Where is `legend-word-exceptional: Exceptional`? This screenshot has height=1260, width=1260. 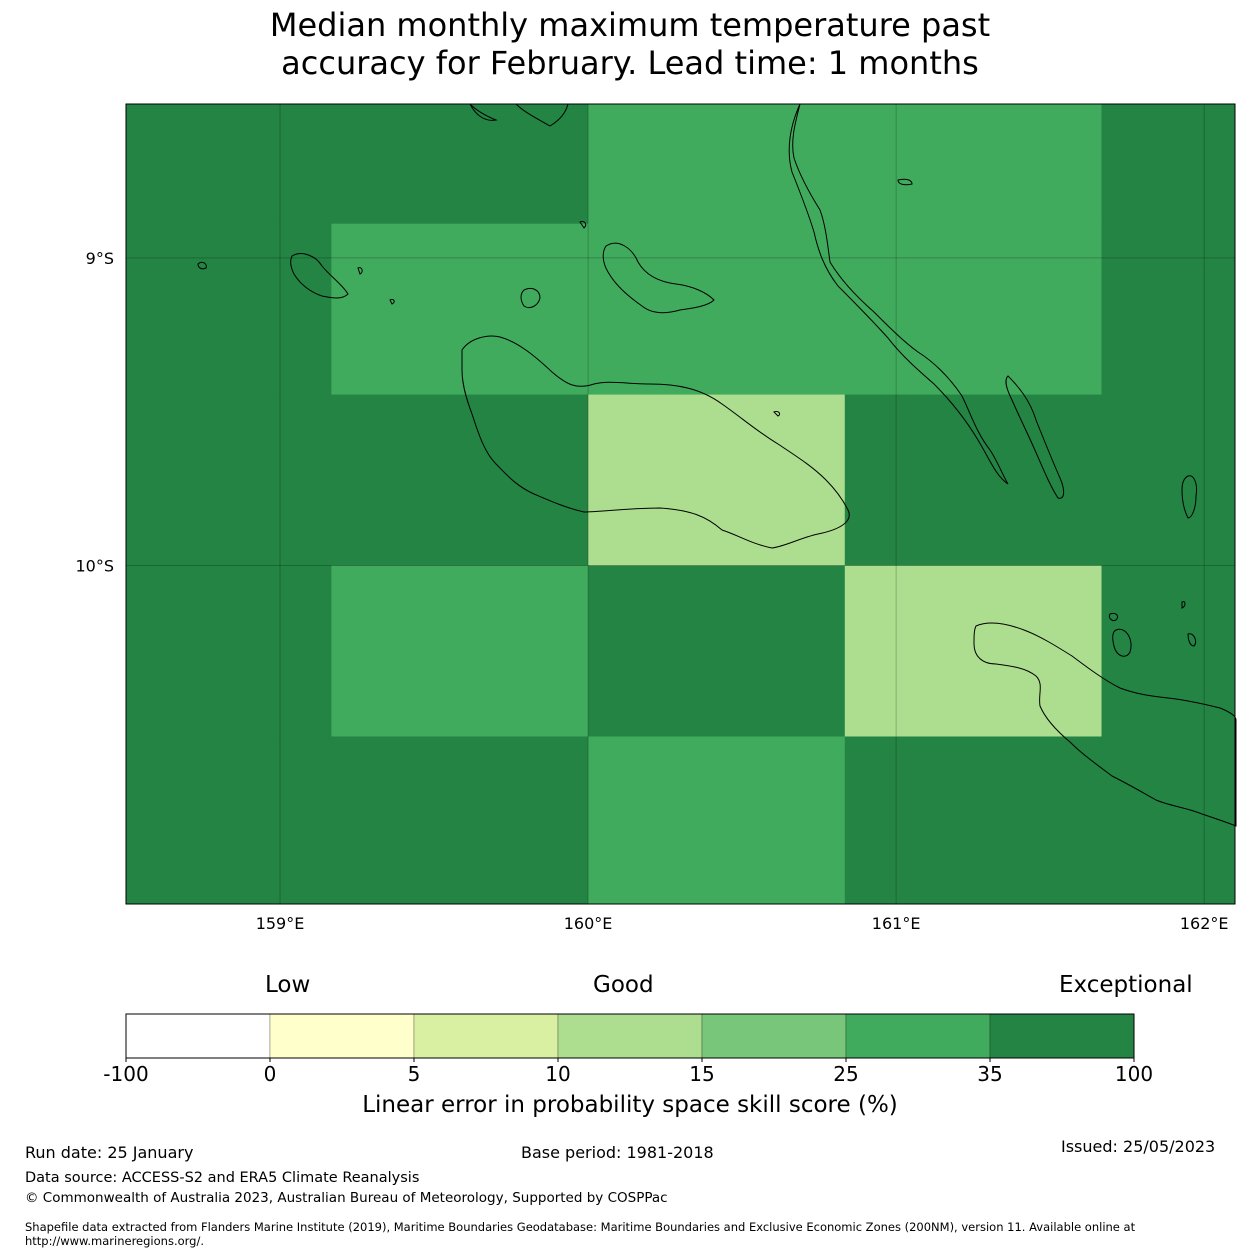
legend-word-exceptional: Exceptional is located at coordinates (1126, 985).